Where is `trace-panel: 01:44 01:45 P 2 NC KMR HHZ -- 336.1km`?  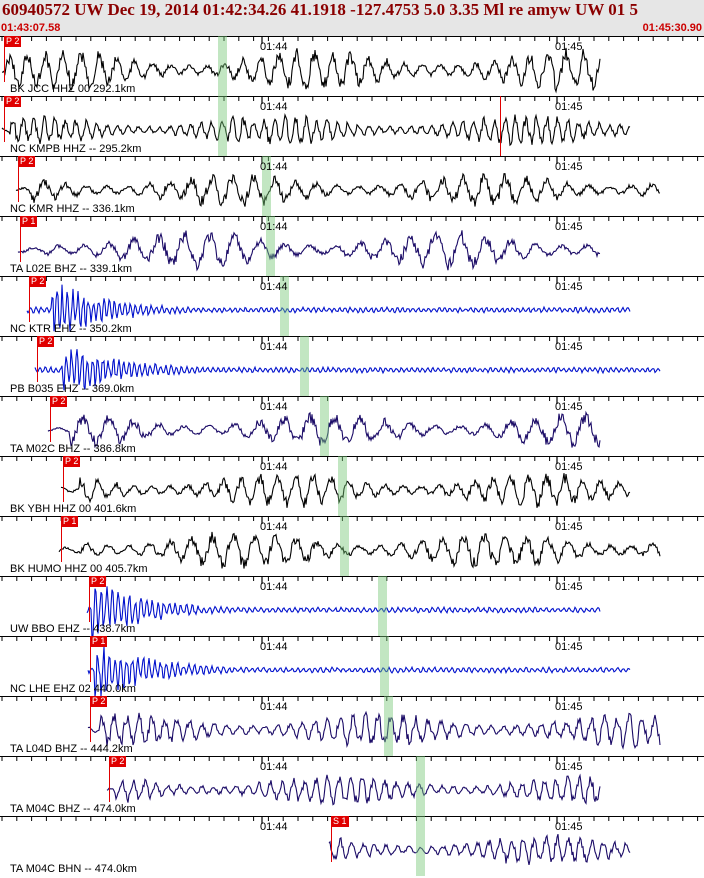 trace-panel: 01:44 01:45 P 2 NC KMR HHZ -- 336.1km is located at coordinates (352, 186).